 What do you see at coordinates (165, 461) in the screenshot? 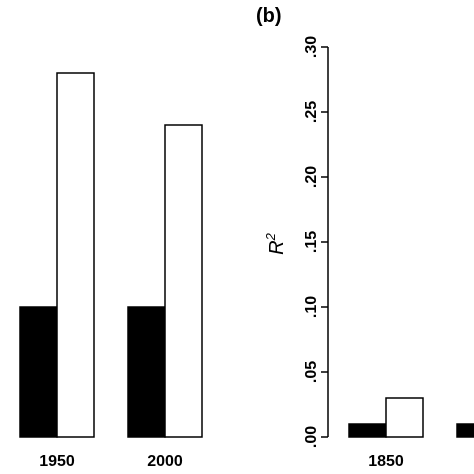
I see `x-tick-label: 2000` at bounding box center [165, 461].